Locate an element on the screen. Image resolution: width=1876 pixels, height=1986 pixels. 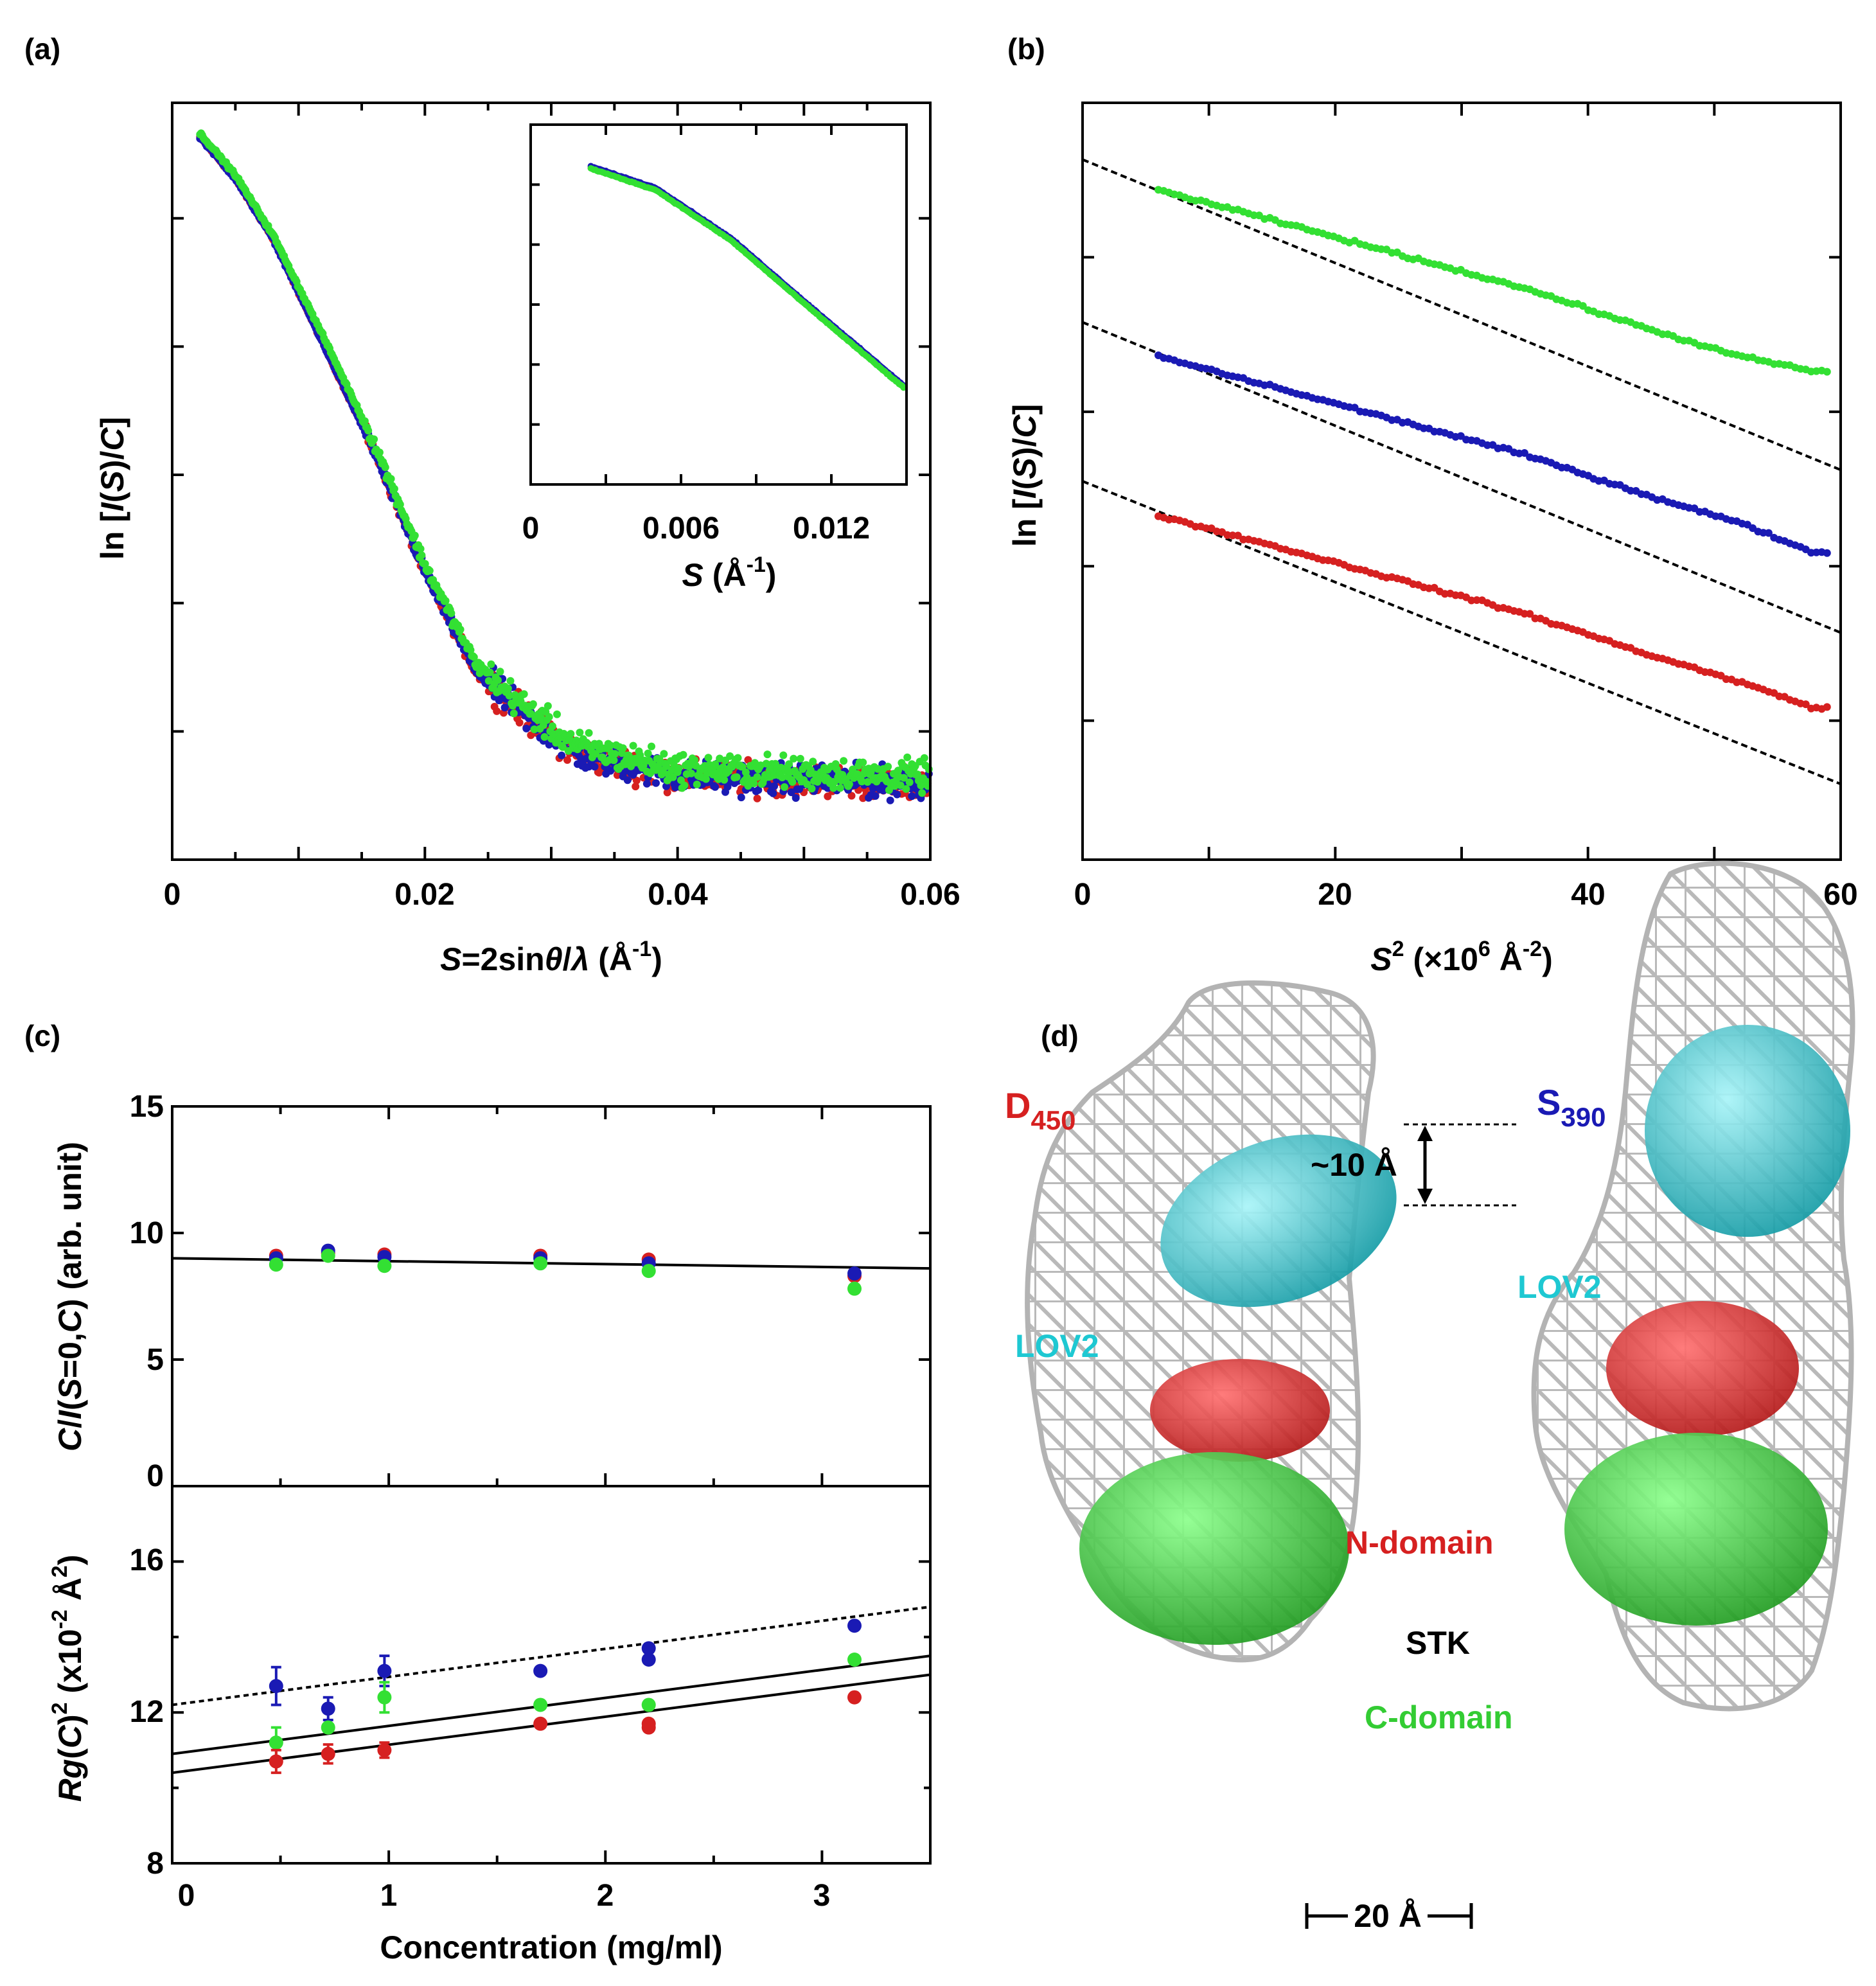
chart-c-top-ytick-3: 15 is located at coordinates (147, 1107).